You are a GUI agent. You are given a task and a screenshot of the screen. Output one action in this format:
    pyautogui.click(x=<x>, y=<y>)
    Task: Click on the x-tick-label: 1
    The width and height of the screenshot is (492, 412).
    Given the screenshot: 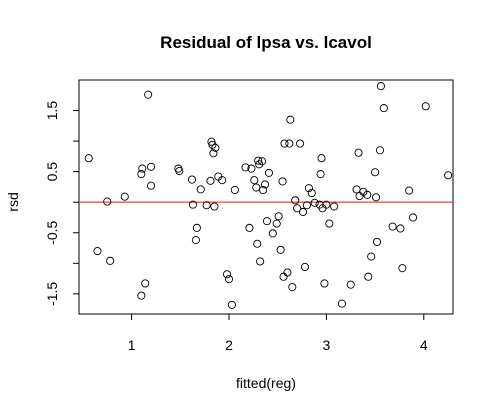 What is the action you would take?
    pyautogui.click(x=132, y=345)
    